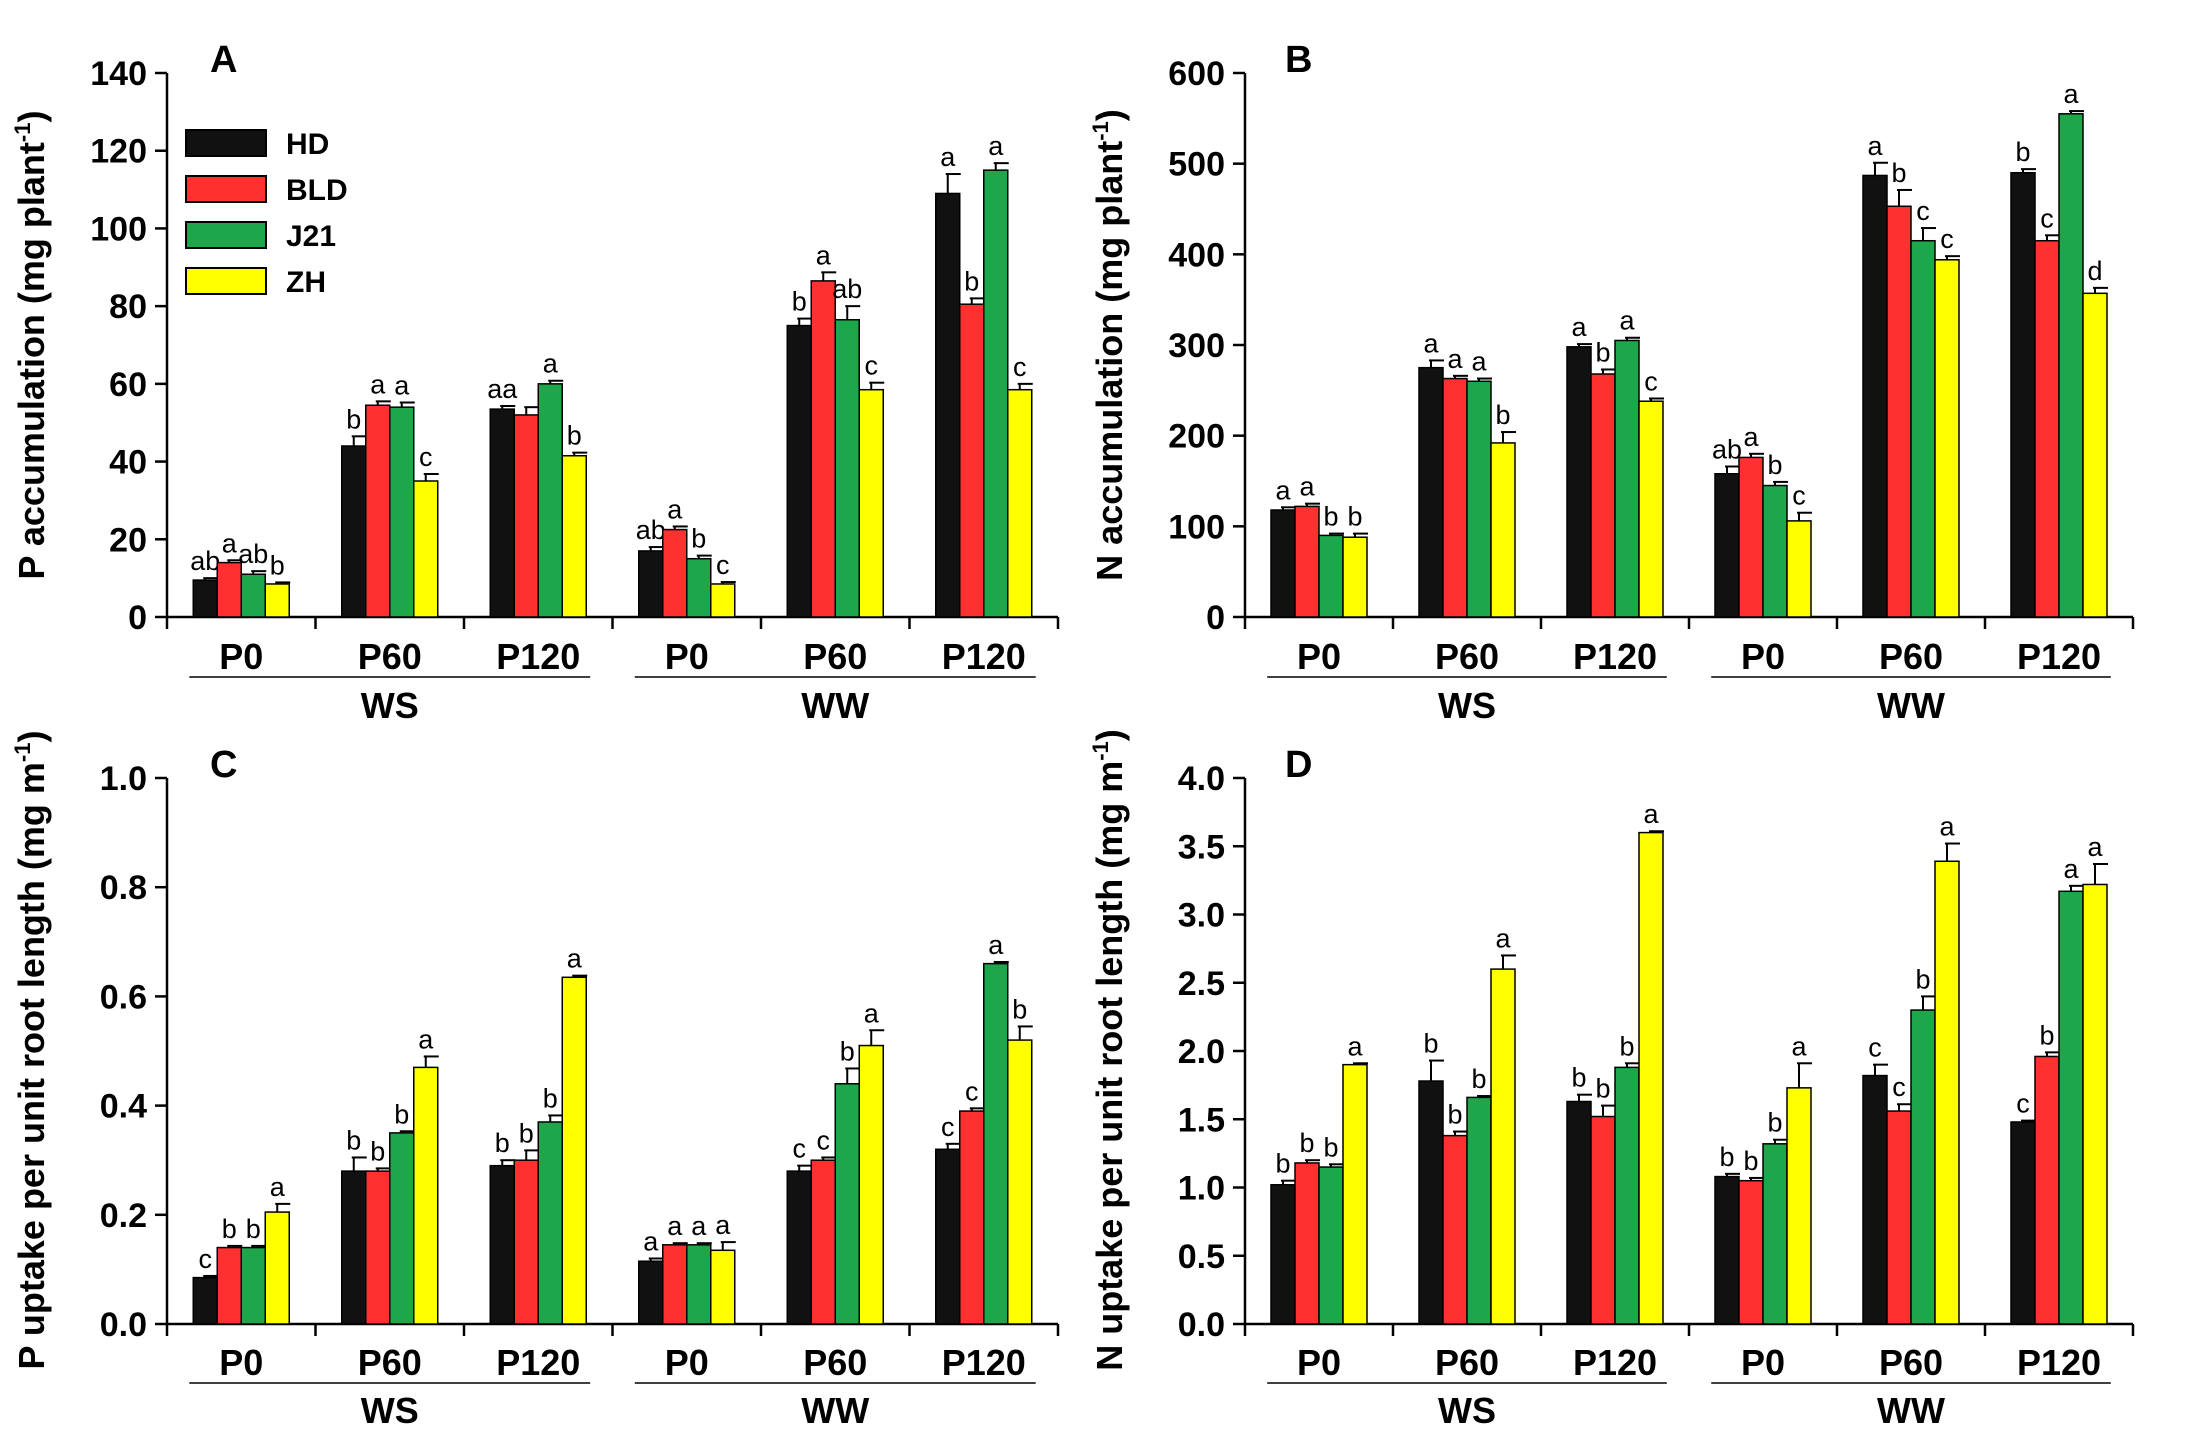 The width and height of the screenshot is (2200, 1430). I want to click on panel-letter: C, so click(223, 765).